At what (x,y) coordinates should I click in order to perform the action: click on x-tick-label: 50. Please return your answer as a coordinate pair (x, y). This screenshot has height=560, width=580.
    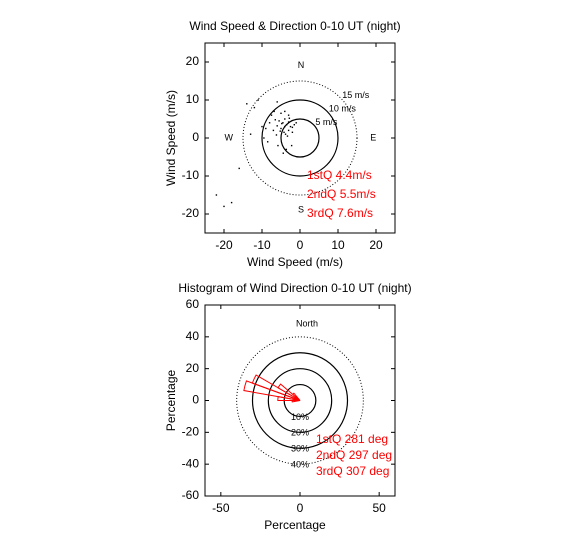
    Looking at the image, I should click on (379, 508).